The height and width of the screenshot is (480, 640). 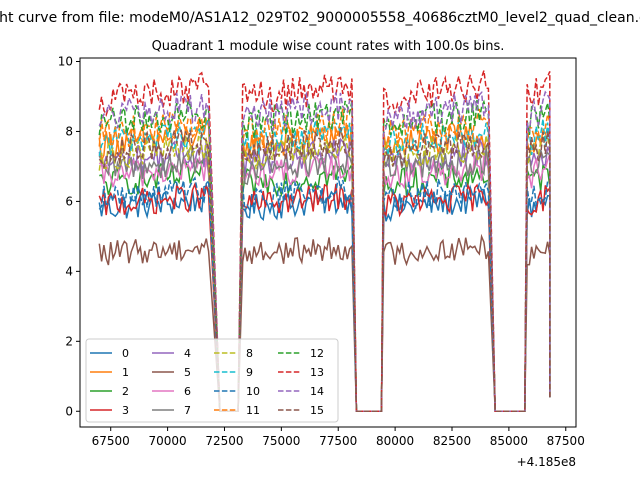 I want to click on legend-label-1: 1, so click(x=125, y=372).